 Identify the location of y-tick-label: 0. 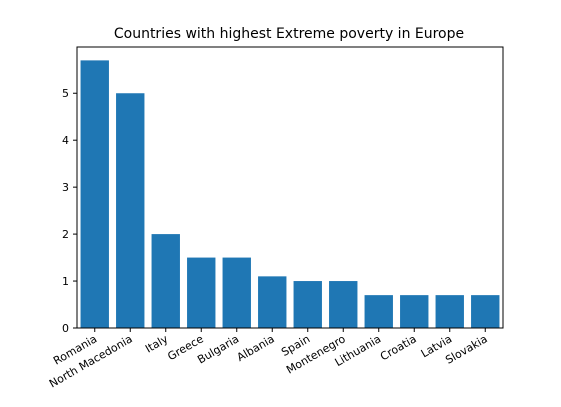
(65, 328).